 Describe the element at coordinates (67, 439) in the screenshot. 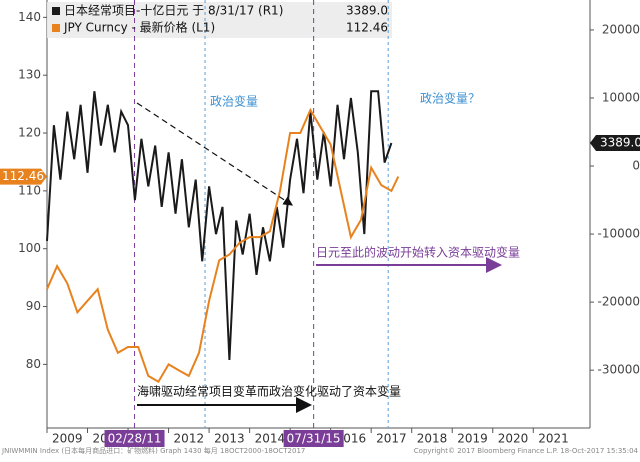

I see `x-tick-label: 2009` at that location.